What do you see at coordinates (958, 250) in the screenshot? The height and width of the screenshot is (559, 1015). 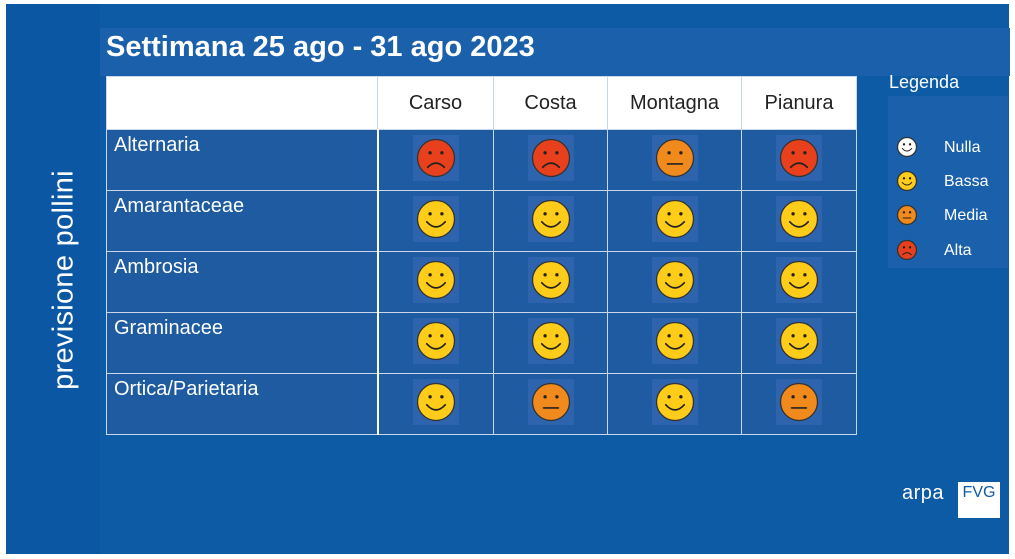 I see `legend-label: Alta` at bounding box center [958, 250].